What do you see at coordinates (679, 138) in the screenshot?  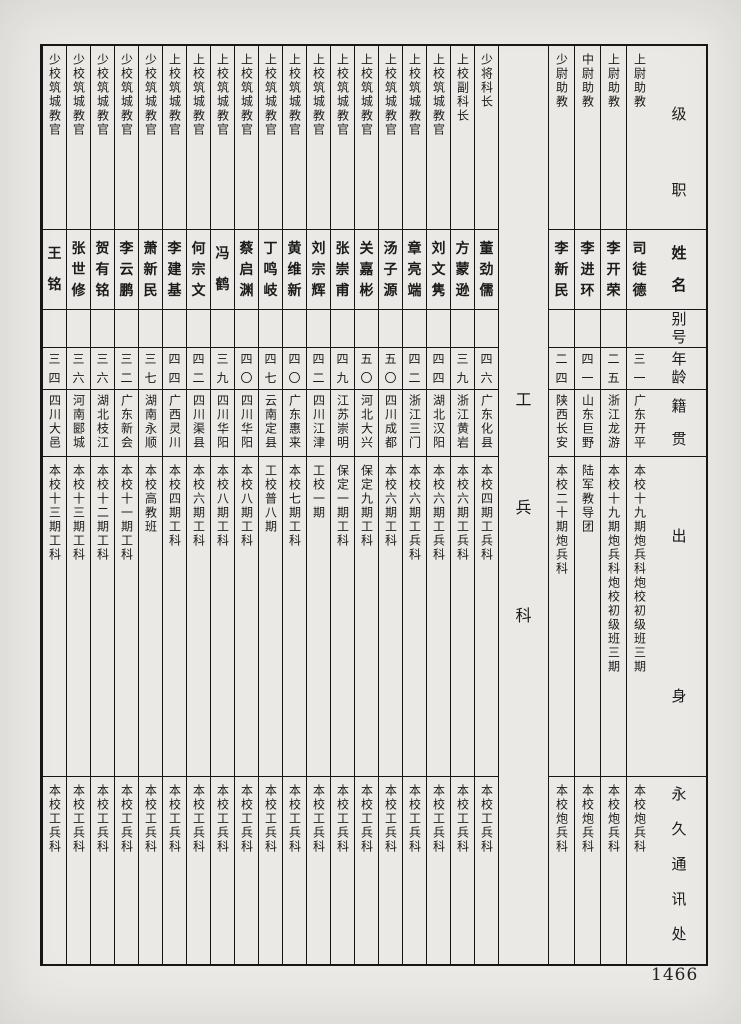 I see `header-rank: 级职` at bounding box center [679, 138].